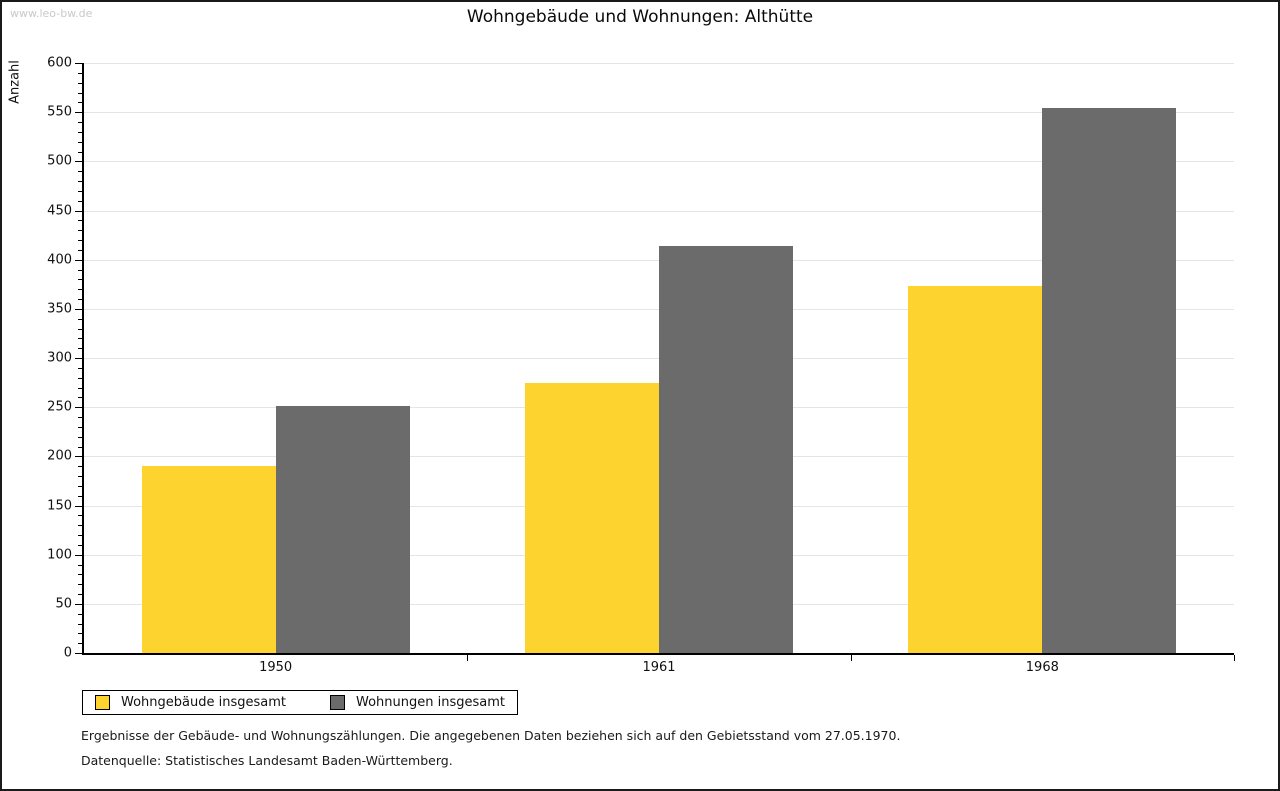 The width and height of the screenshot is (1280, 791). Describe the element at coordinates (1042, 667) in the screenshot. I see `x-category-label: 1968` at that location.